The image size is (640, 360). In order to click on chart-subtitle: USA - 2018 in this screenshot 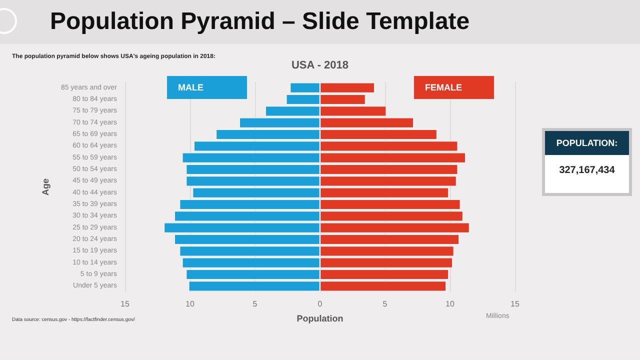, I will do `click(320, 66)`.